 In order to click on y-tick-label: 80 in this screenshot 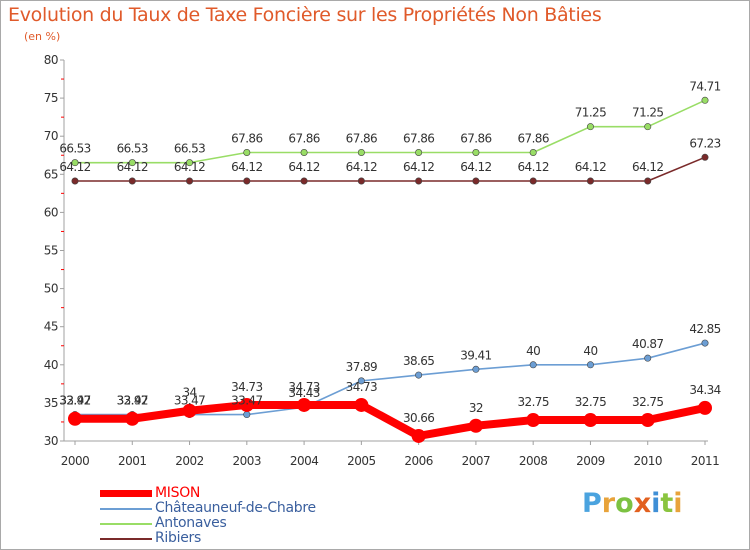, I will do `click(51, 60)`.